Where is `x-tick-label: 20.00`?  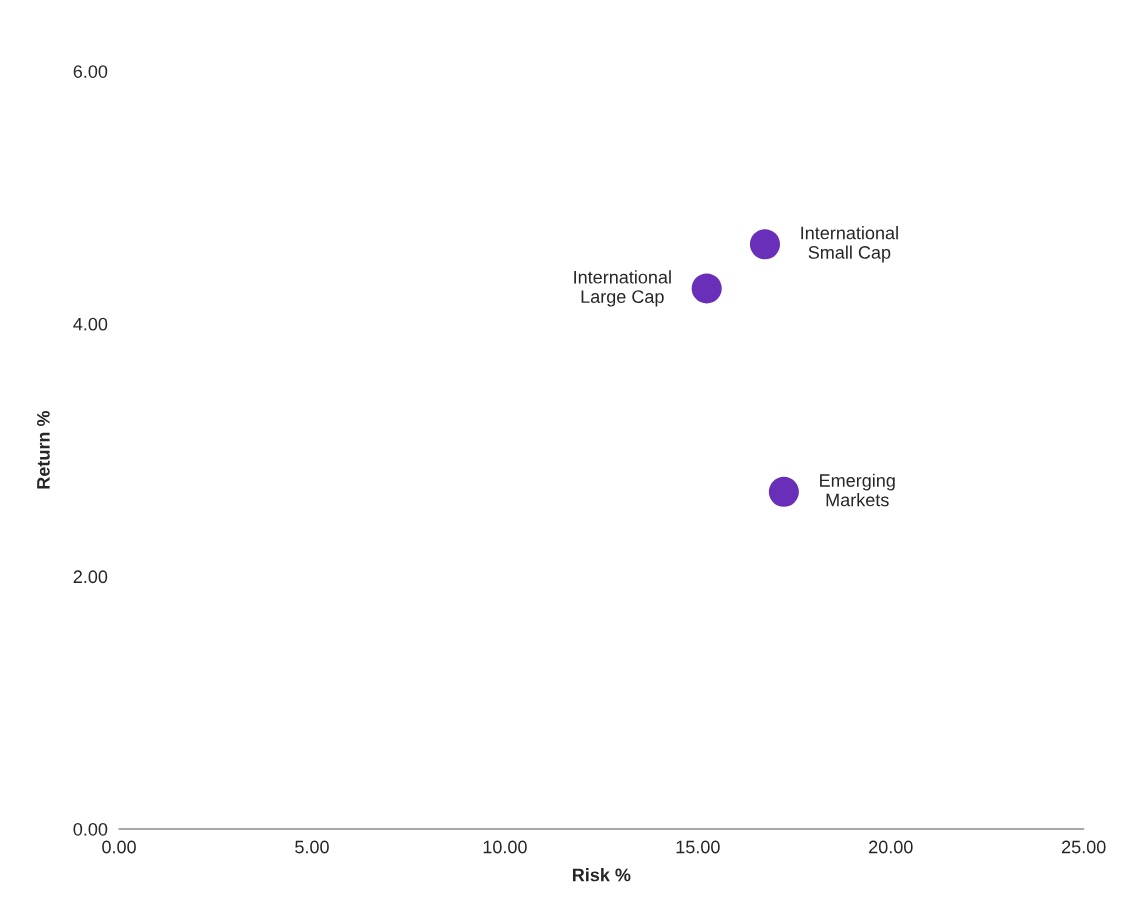
x-tick-label: 20.00 is located at coordinates (891, 847).